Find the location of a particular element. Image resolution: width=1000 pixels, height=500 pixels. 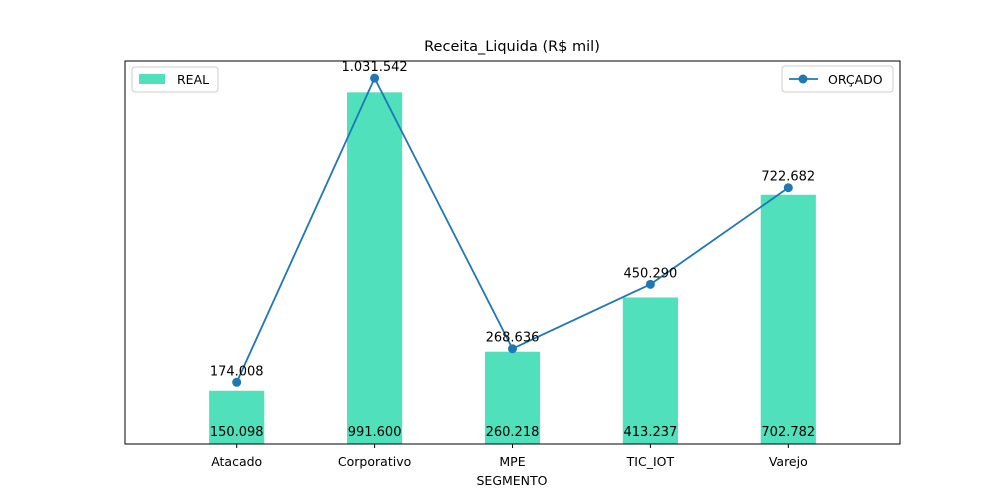

legend-orcado: ORÇADO is located at coordinates (837, 79).